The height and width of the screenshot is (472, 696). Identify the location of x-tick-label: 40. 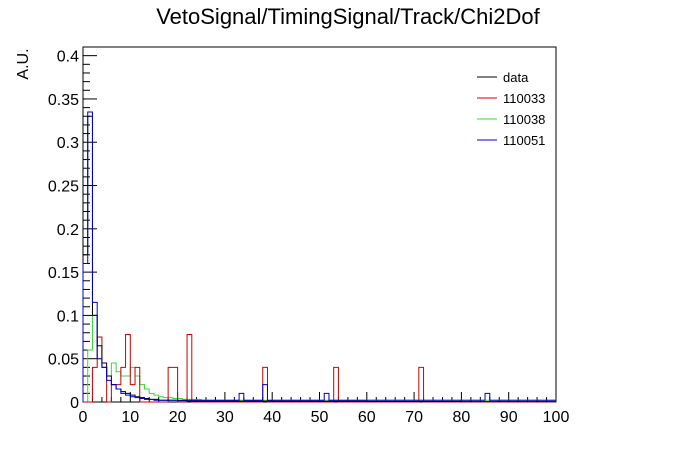
(272, 417).